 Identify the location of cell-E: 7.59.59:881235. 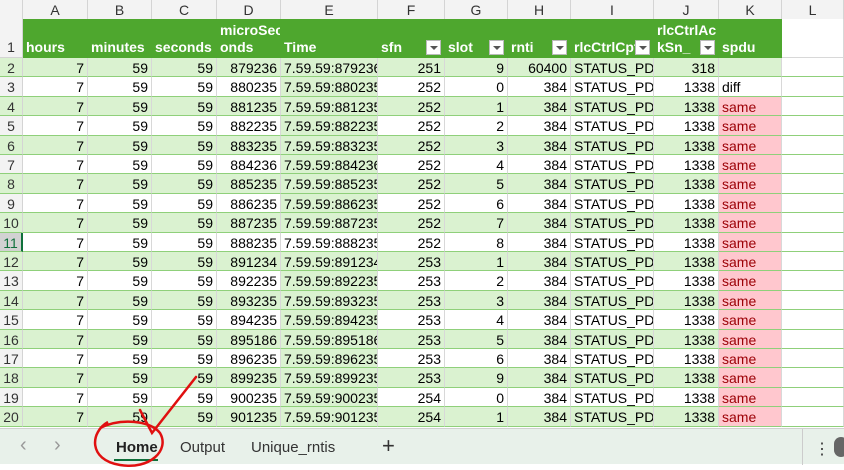
(329, 106).